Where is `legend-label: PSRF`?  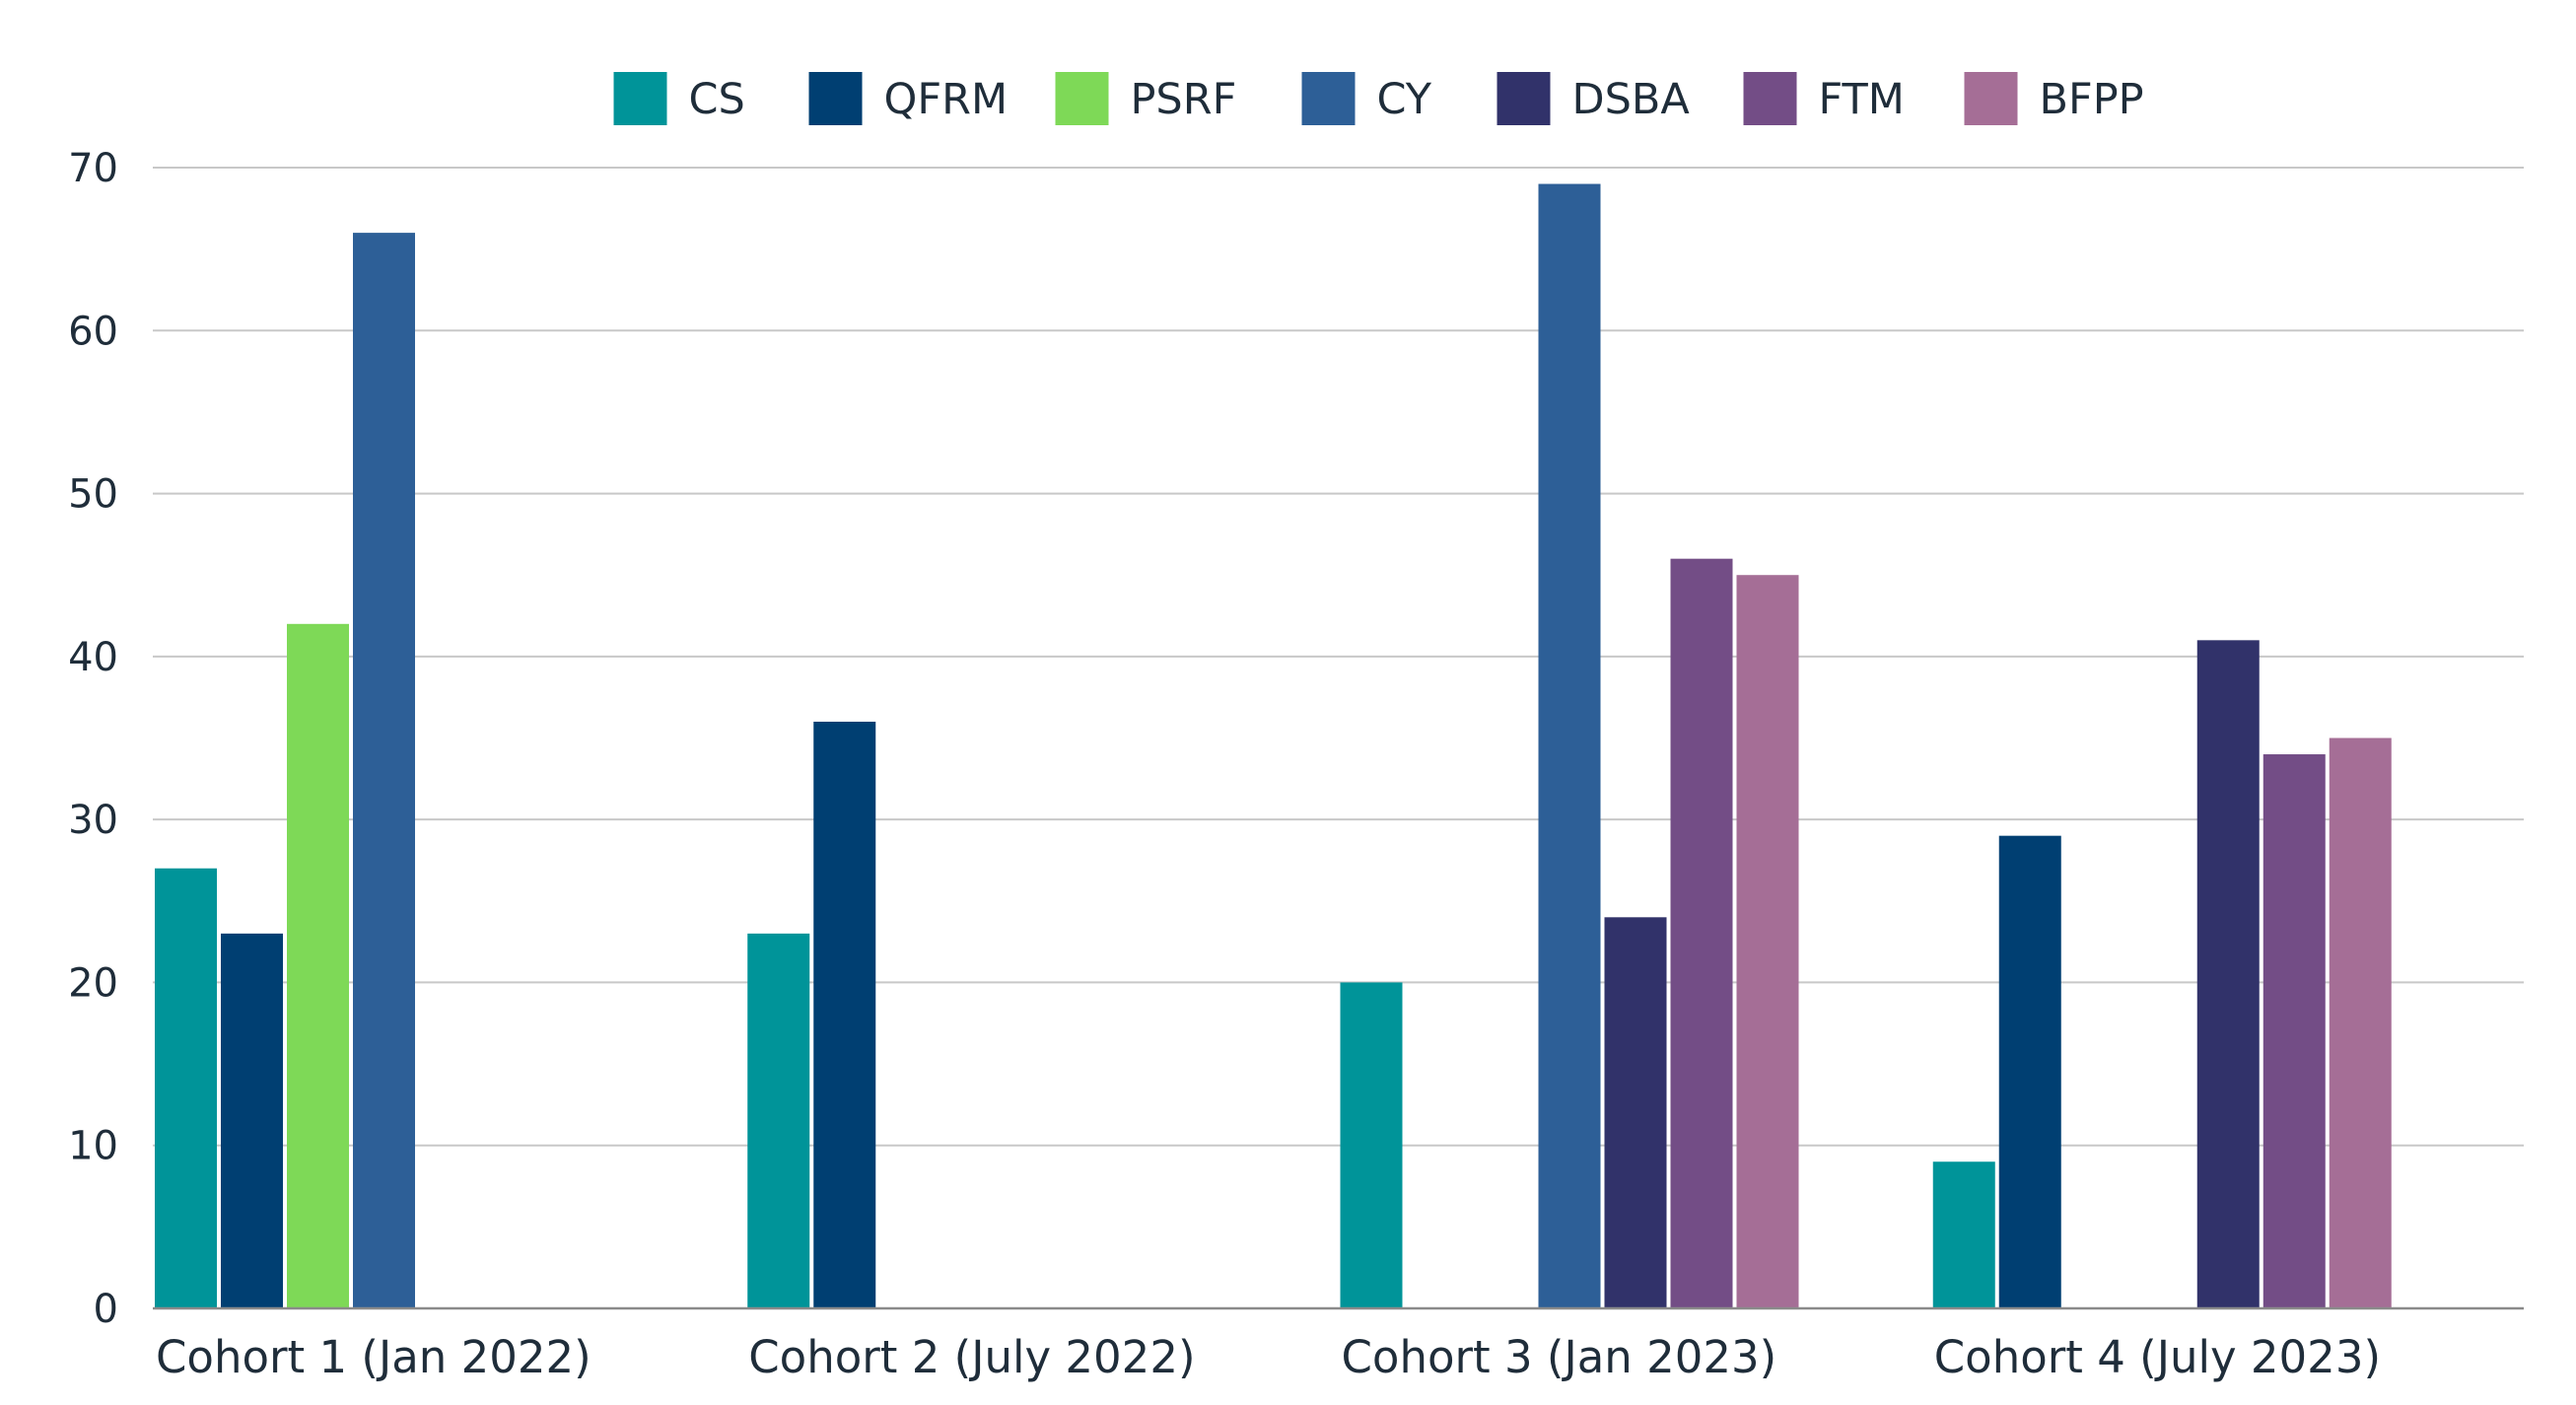 legend-label: PSRF is located at coordinates (1184, 99).